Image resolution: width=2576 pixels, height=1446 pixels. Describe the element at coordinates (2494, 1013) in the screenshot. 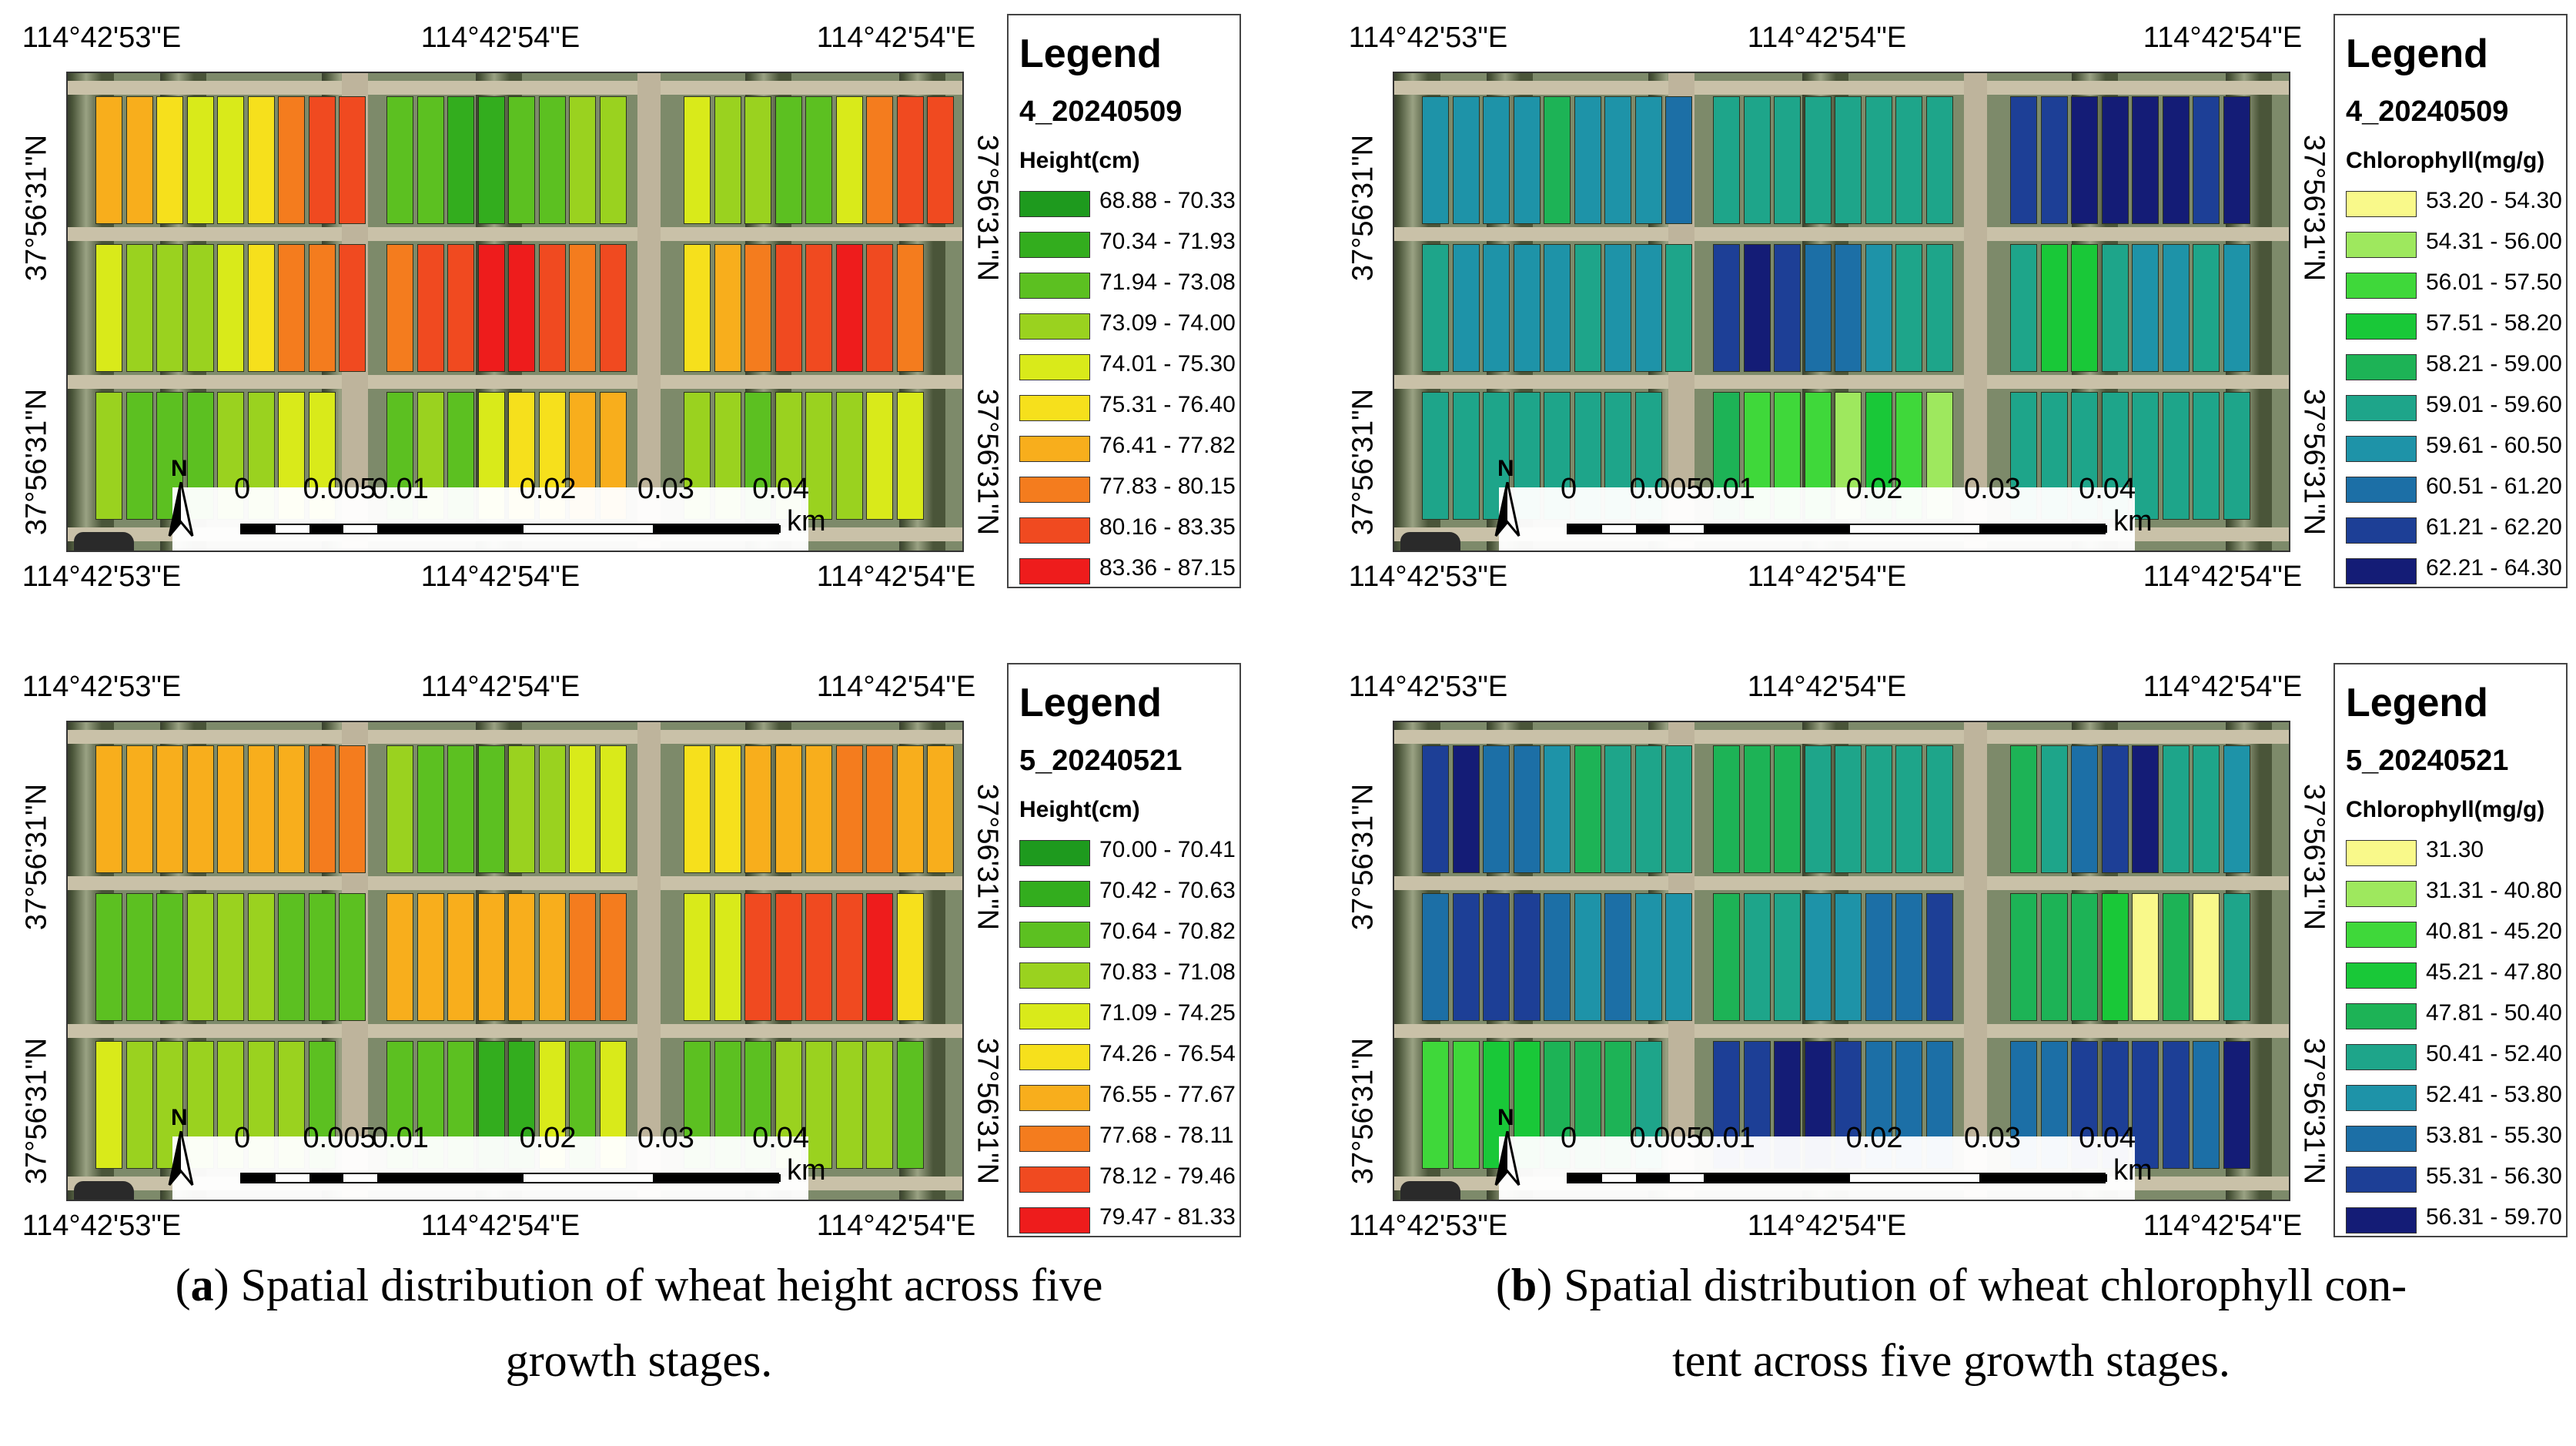

I see `legend-label: 47.81 - 50.40` at that location.